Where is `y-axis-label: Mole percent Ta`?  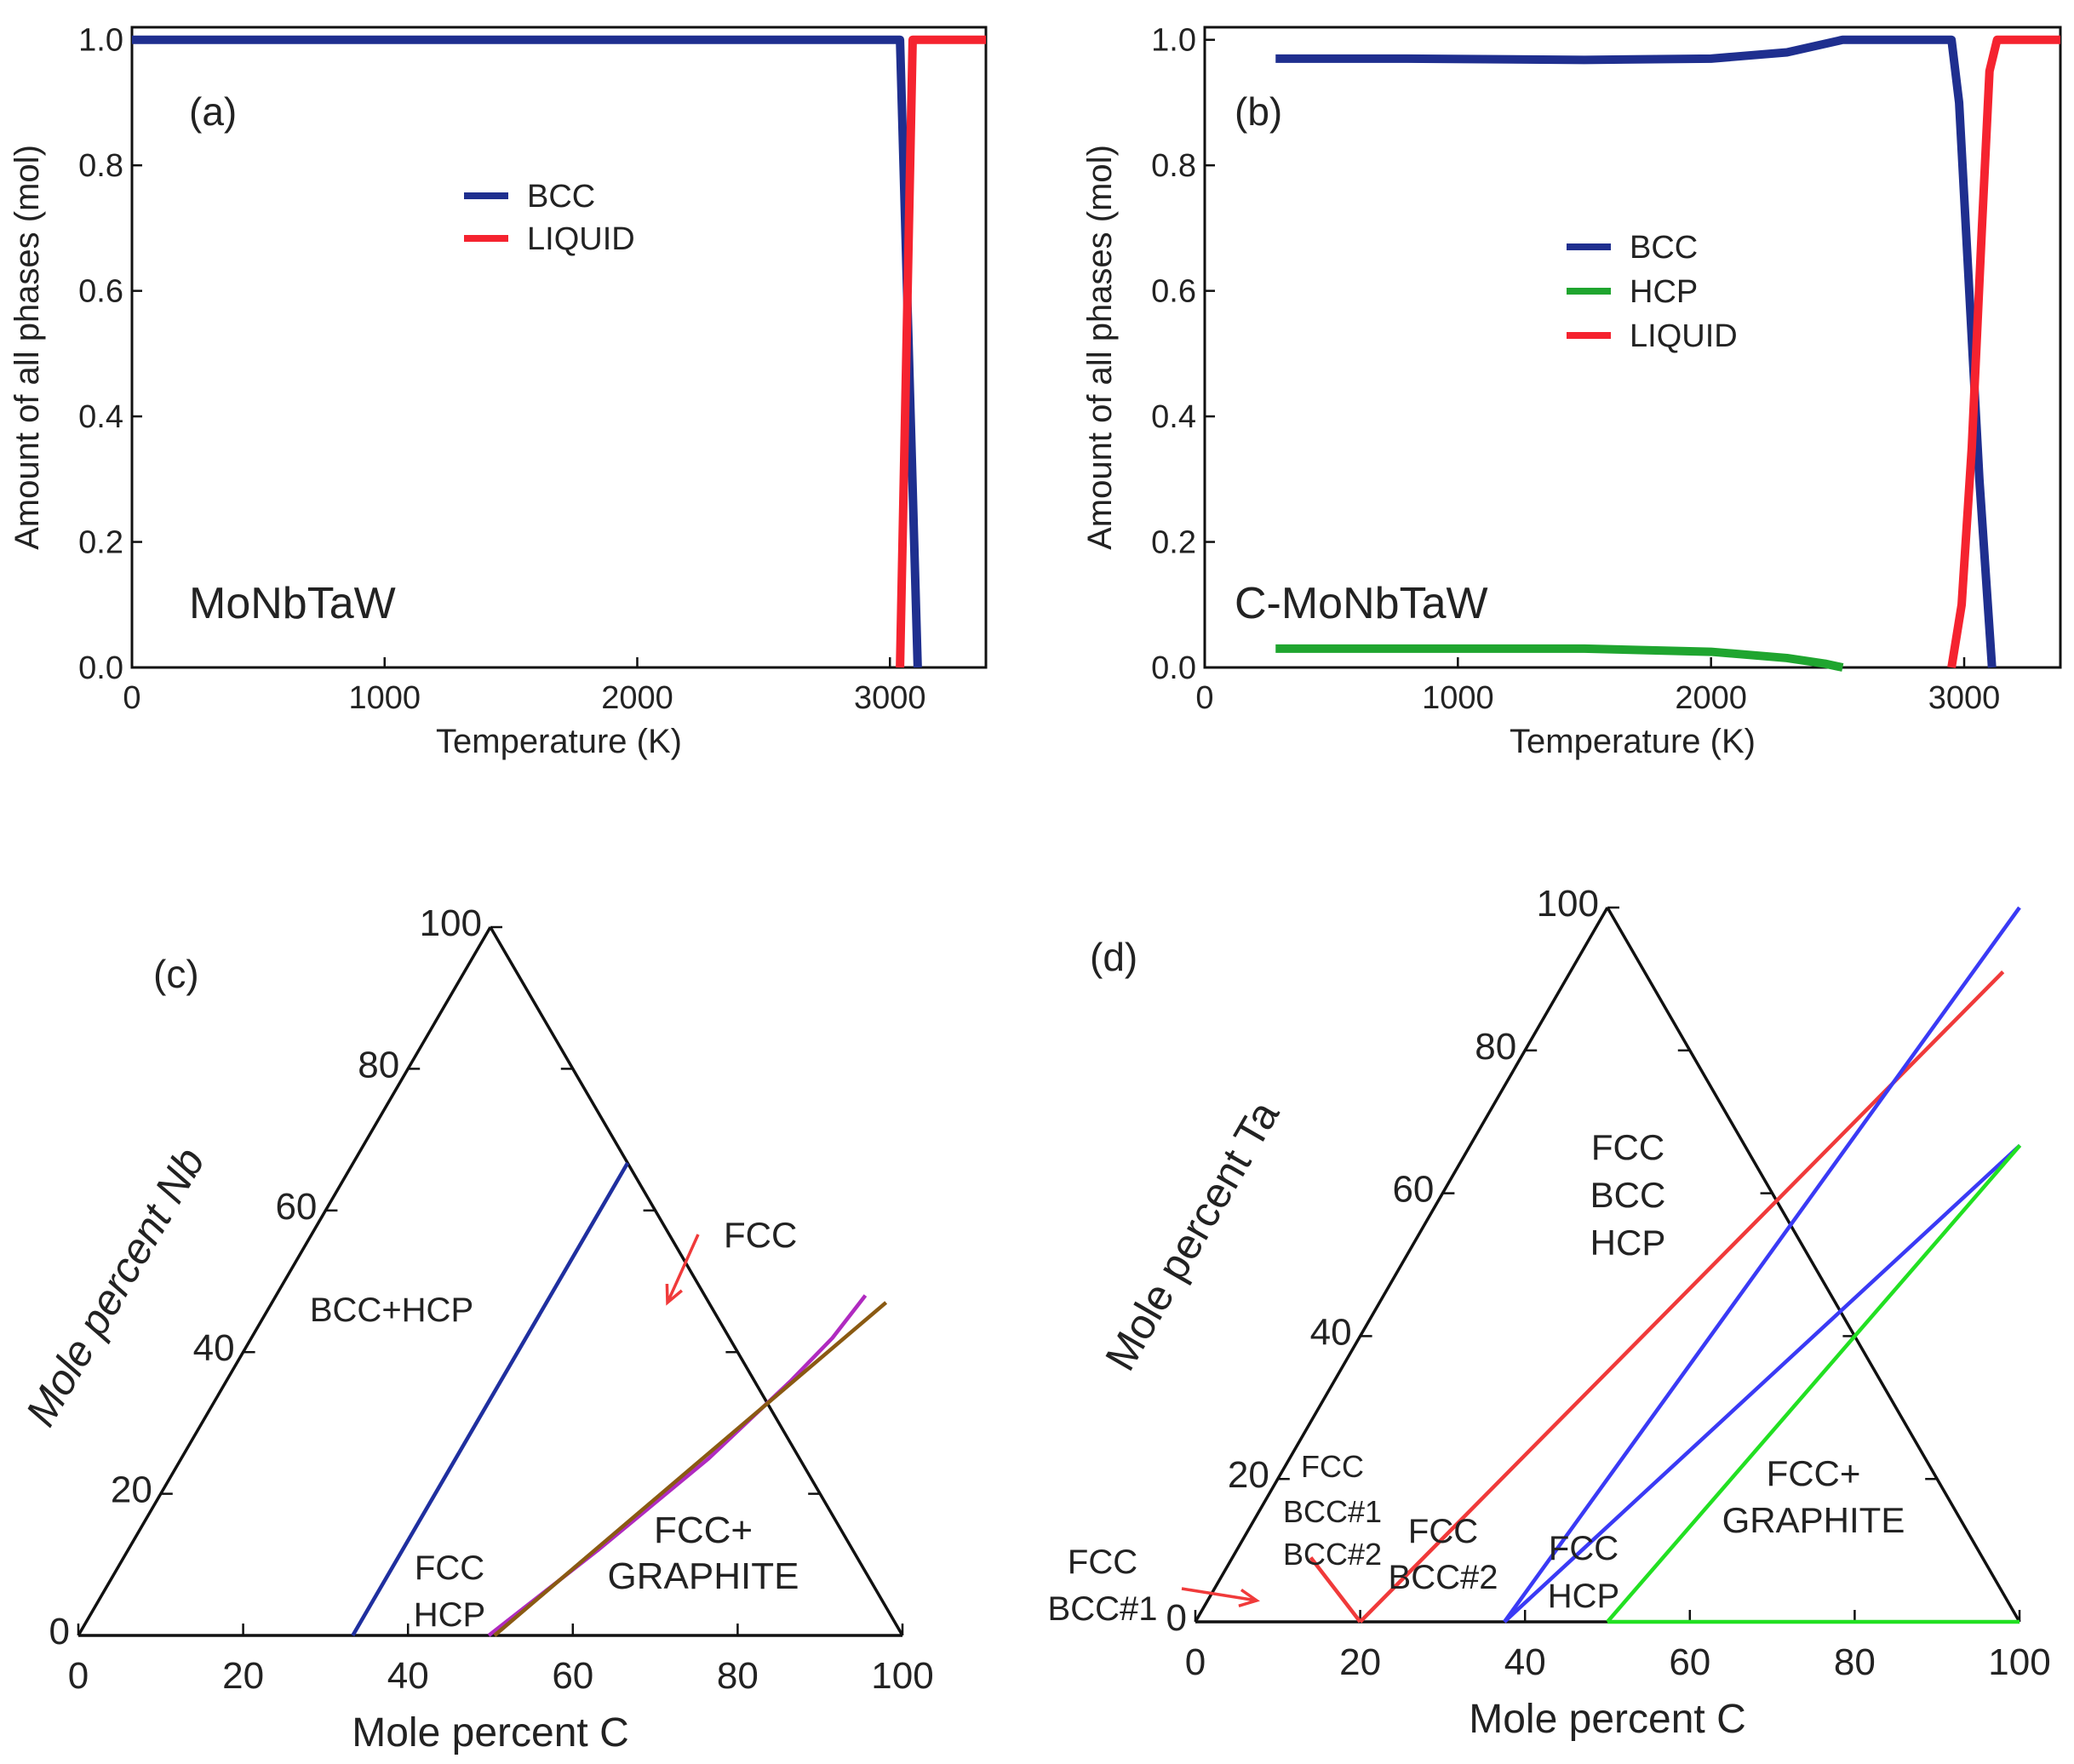
y-axis-label: Mole percent Ta is located at coordinates (1192, 1235).